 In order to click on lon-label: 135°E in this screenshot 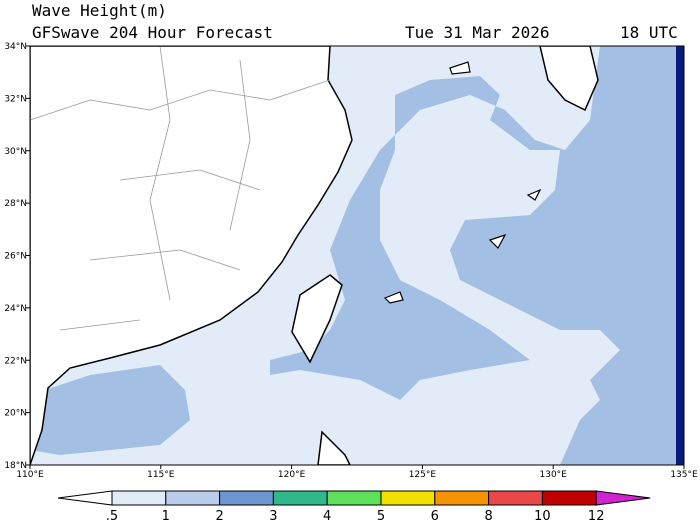, I will do `click(684, 475)`.